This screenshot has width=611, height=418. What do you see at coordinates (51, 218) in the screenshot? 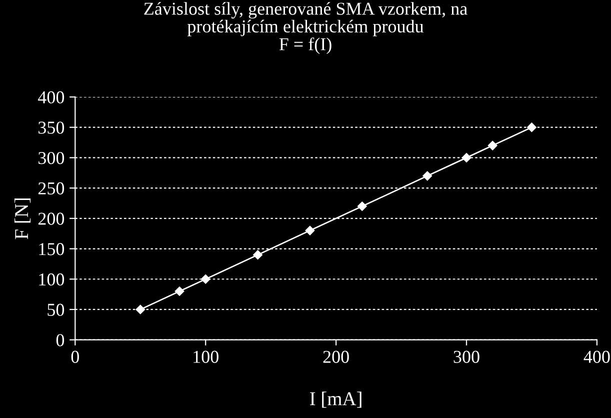
I see `y-tick-label: 200` at bounding box center [51, 218].